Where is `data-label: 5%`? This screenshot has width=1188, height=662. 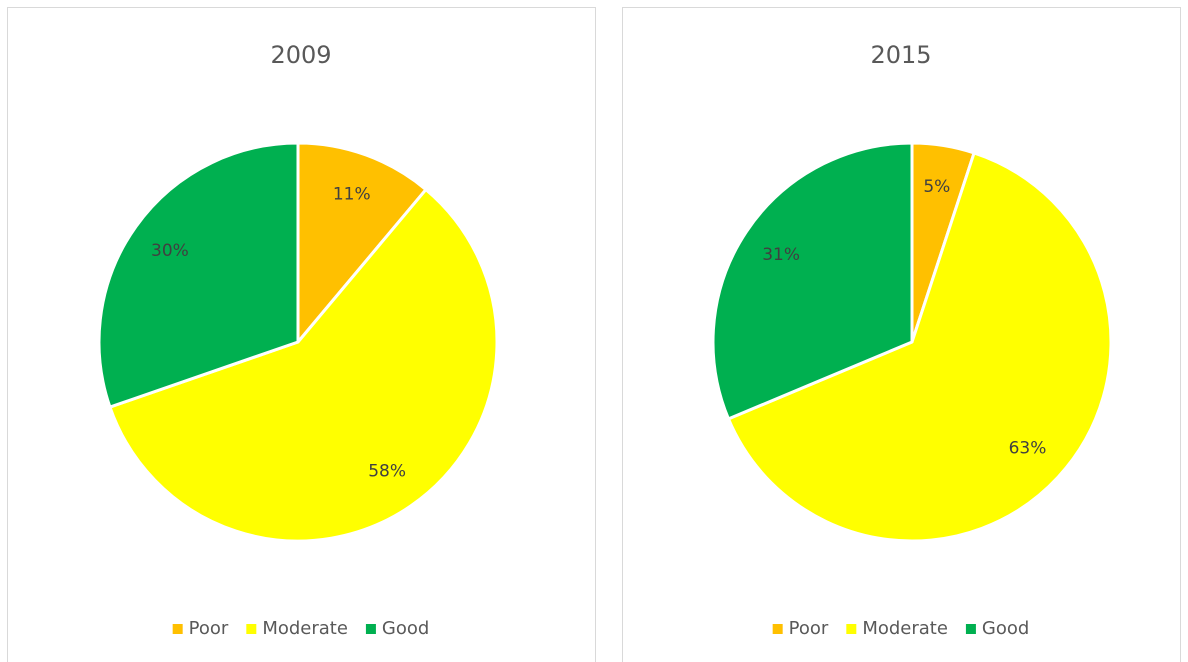 data-label: 5% is located at coordinates (936, 187).